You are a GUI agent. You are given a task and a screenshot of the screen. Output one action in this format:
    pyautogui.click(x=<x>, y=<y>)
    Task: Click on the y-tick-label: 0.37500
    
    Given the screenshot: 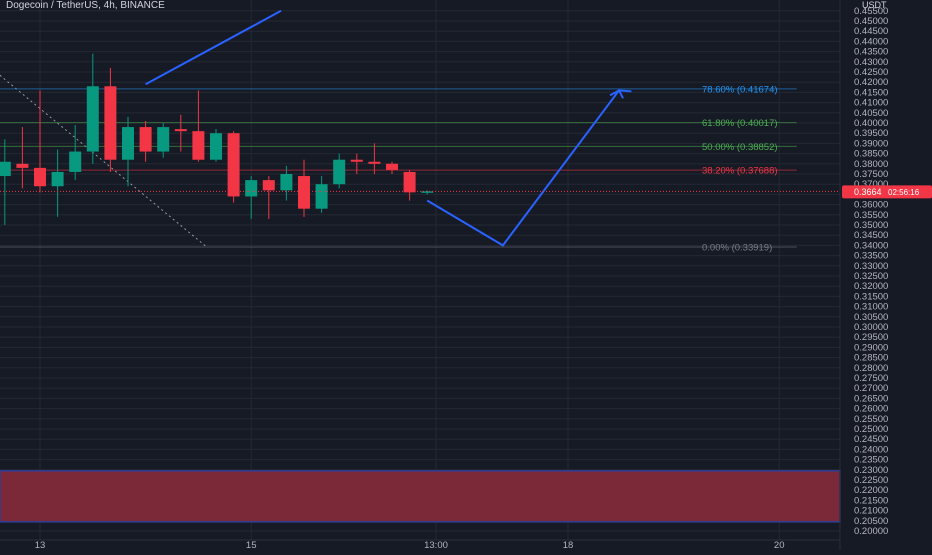 What is the action you would take?
    pyautogui.click(x=871, y=174)
    